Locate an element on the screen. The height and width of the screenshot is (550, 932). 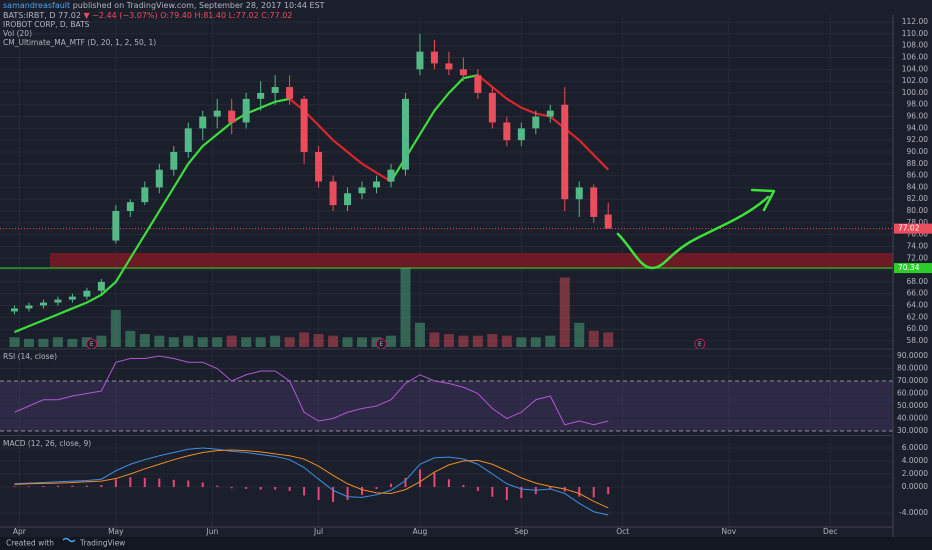
y-tick-label: 112.00 is located at coordinates (915, 21).